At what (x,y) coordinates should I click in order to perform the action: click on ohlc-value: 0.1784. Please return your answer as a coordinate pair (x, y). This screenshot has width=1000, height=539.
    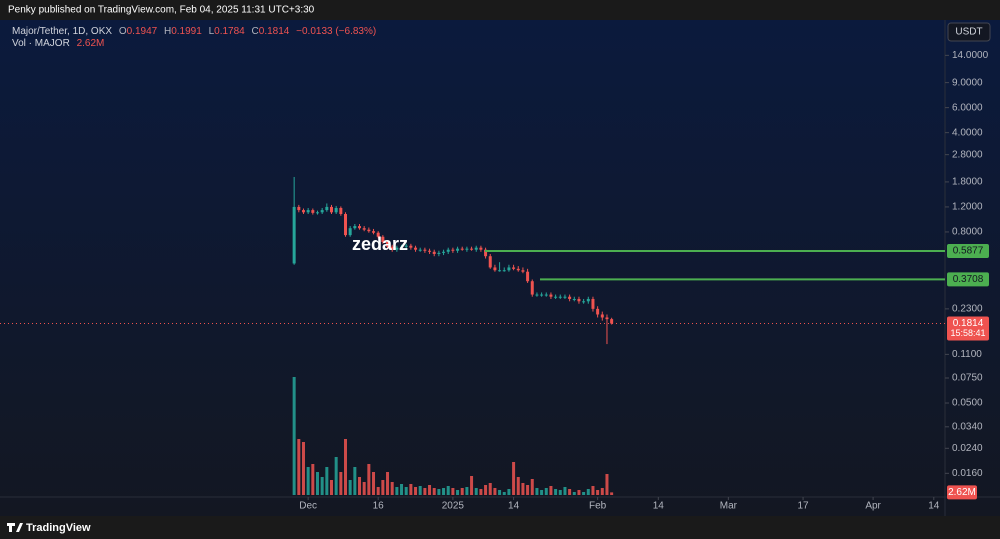
    Looking at the image, I should click on (229, 31).